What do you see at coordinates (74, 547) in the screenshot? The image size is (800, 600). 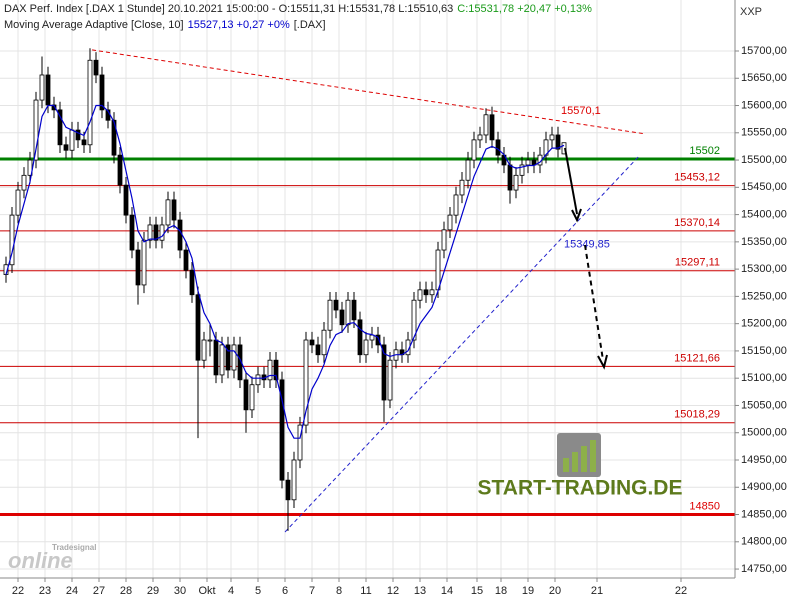 I see `logo-top: Tradesignal` at bounding box center [74, 547].